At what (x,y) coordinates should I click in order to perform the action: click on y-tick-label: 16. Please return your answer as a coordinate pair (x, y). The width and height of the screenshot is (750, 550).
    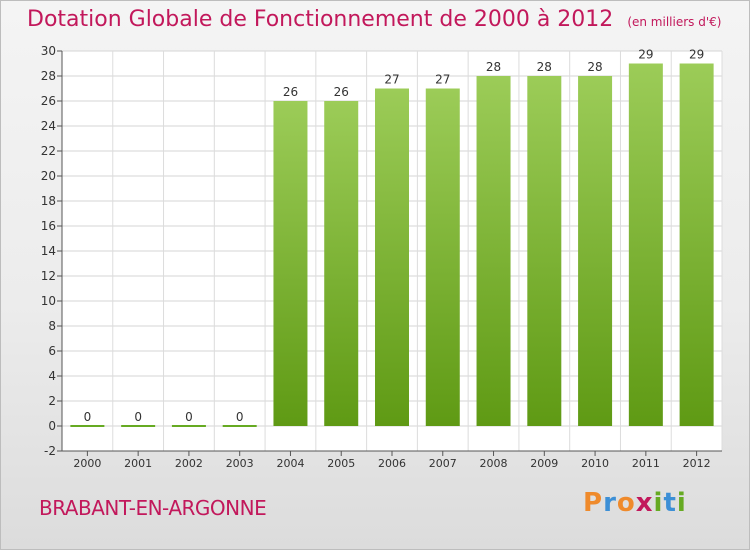
    Looking at the image, I should click on (48, 226).